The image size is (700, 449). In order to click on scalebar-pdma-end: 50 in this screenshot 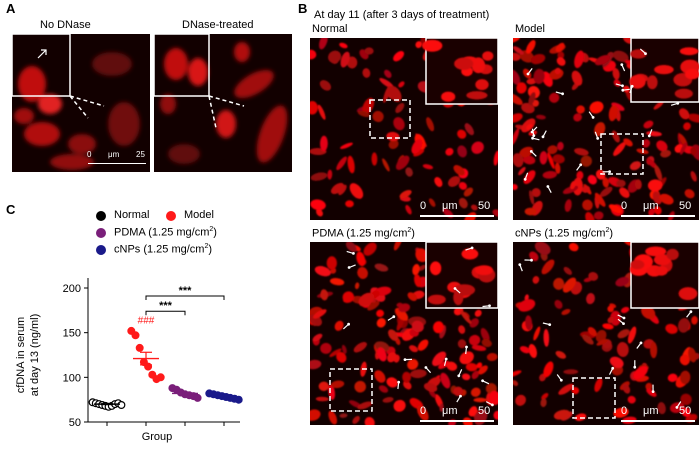, I will do `click(484, 411)`.